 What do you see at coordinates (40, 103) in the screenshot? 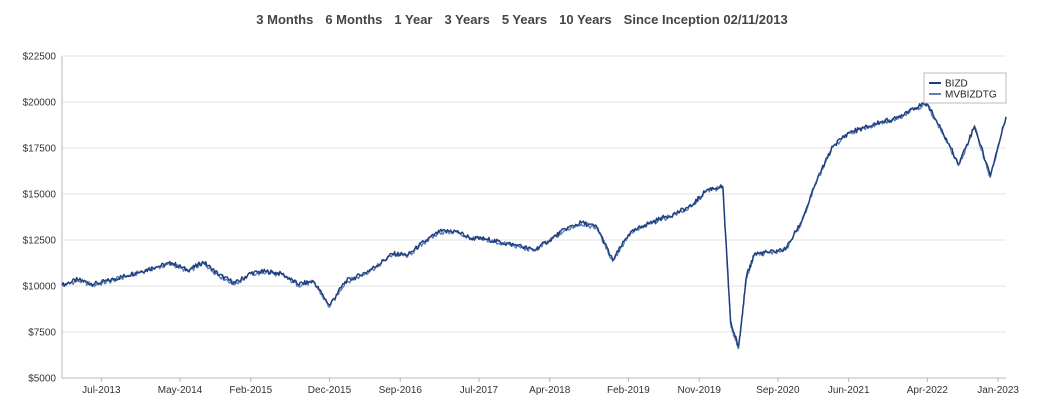
I see `y-tick-label: $20000` at bounding box center [40, 103].